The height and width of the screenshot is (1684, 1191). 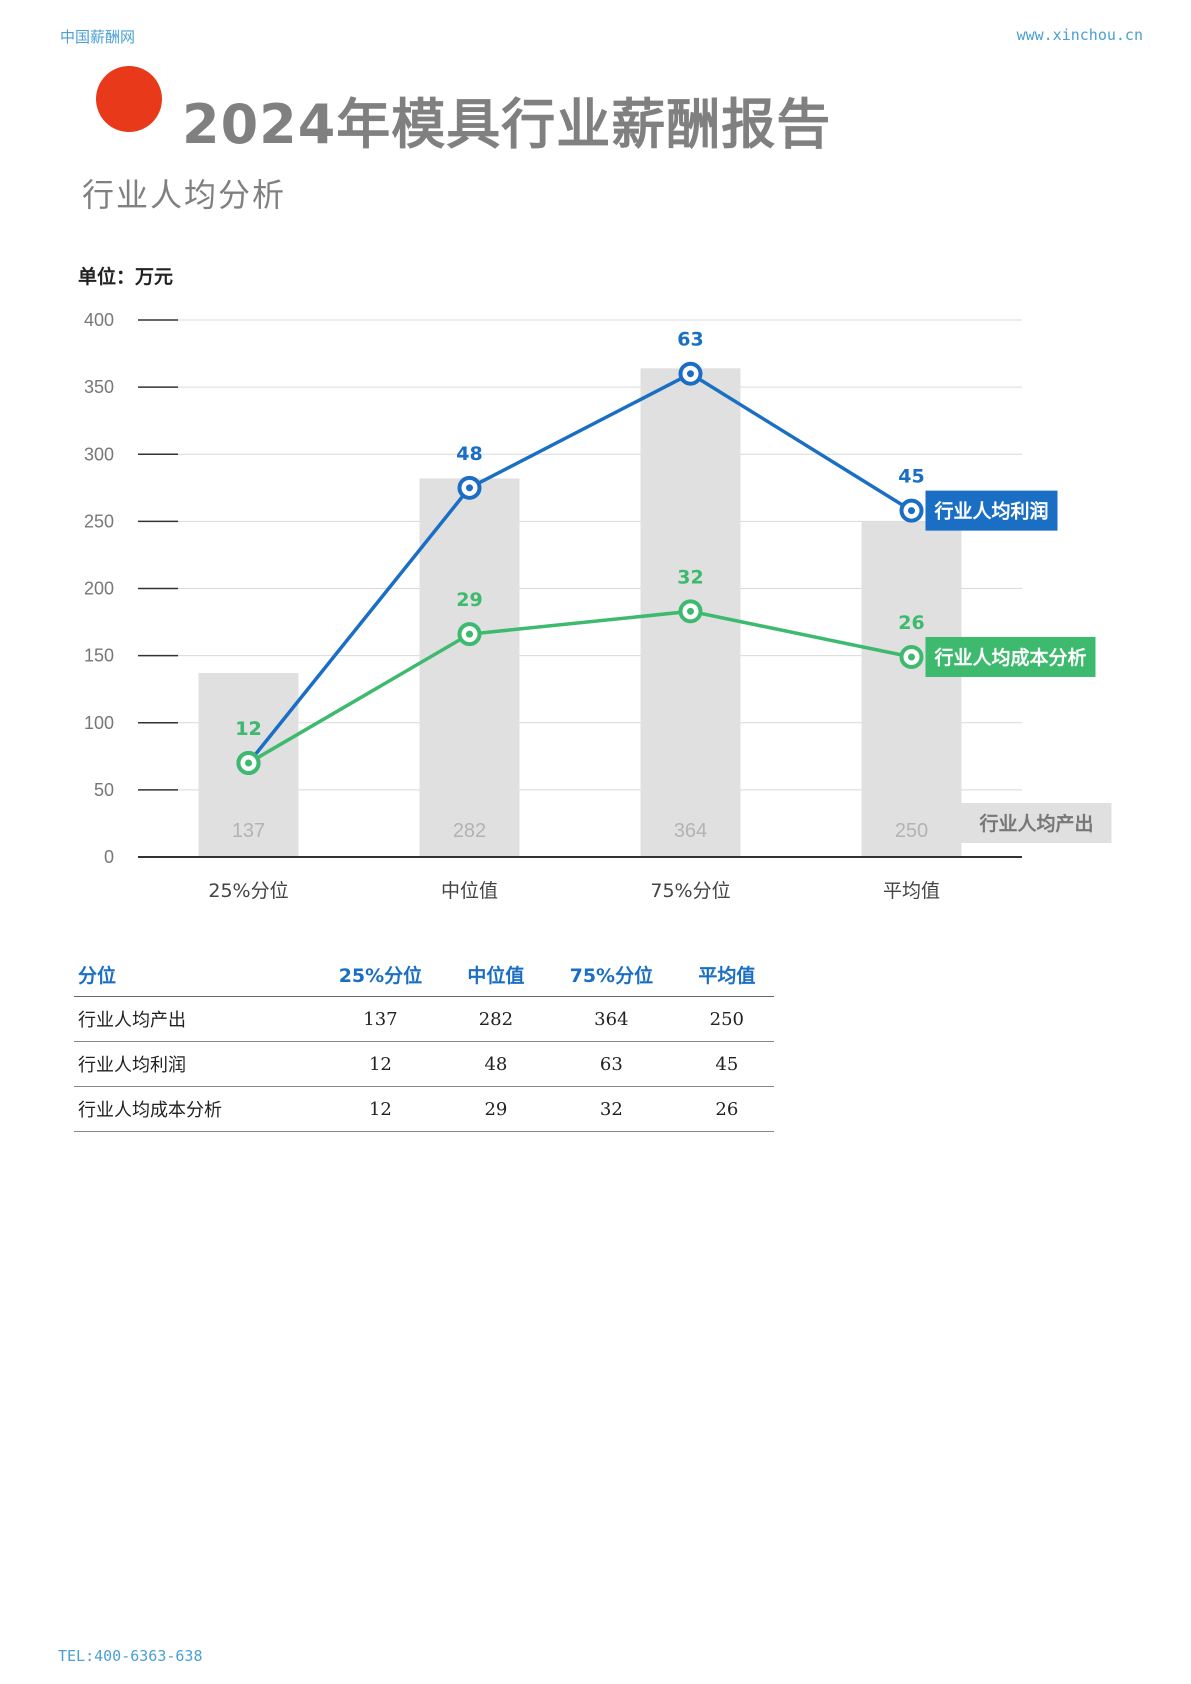 I want to click on y-tick-label: 0, so click(x=109, y=857).